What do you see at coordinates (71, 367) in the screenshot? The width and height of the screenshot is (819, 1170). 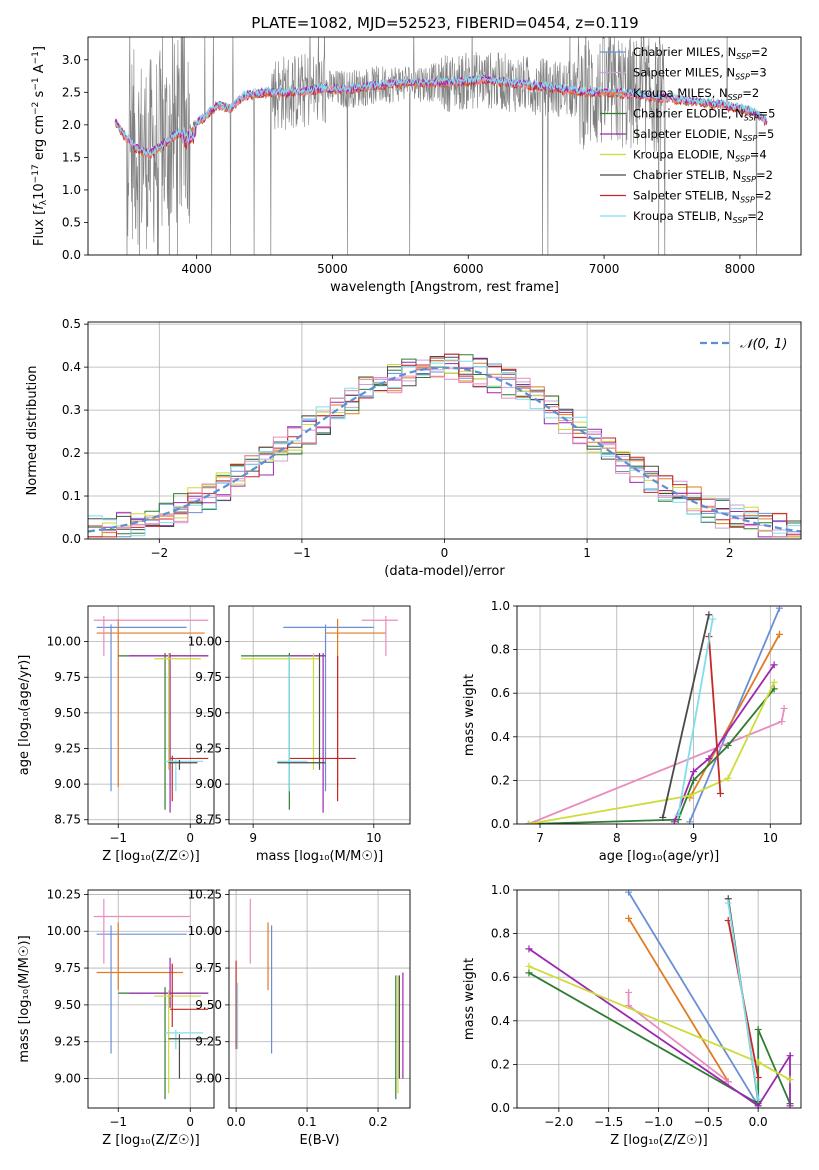 I see `residuals-ytick-label: 0.4` at bounding box center [71, 367].